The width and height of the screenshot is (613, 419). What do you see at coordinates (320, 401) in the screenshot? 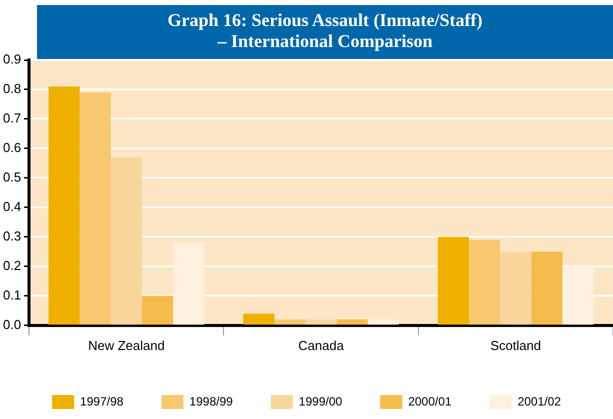
I see `legend-label: 1999/00` at bounding box center [320, 401].